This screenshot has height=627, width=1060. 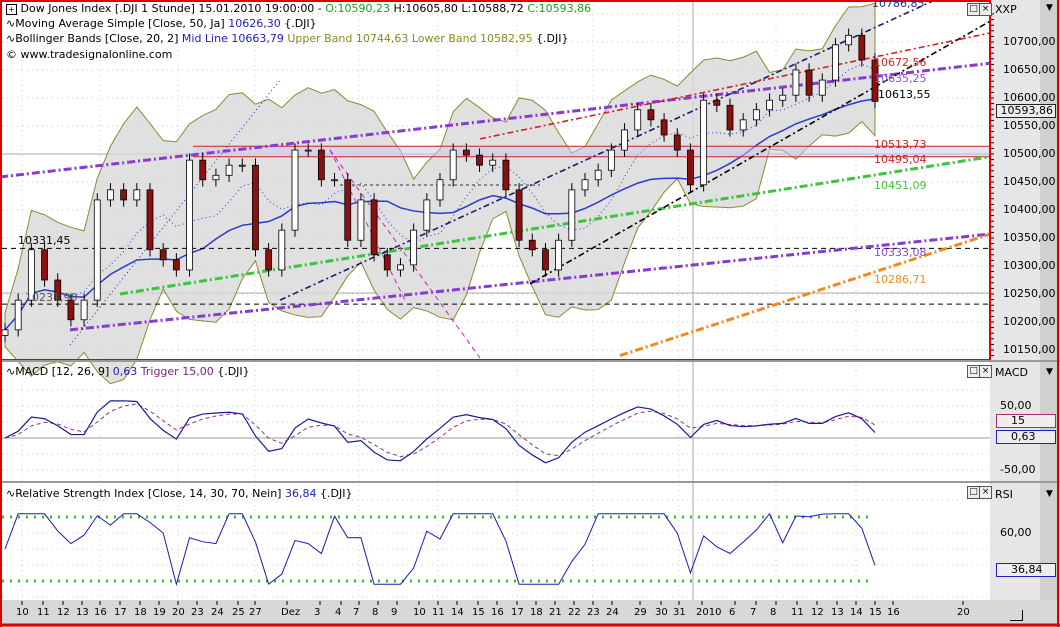 I want to click on macd-tick: -50,00, so click(x=1018, y=469).